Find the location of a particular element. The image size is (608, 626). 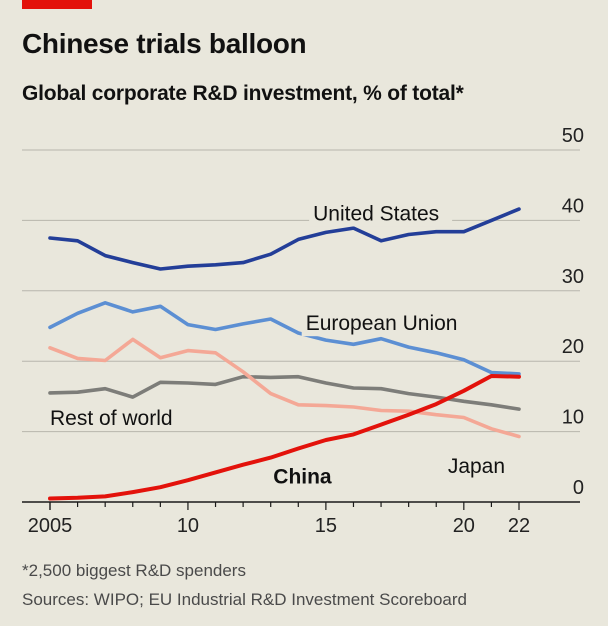

x-axis-ticks: 2005 10 15 20 22 is located at coordinates (279, 519).